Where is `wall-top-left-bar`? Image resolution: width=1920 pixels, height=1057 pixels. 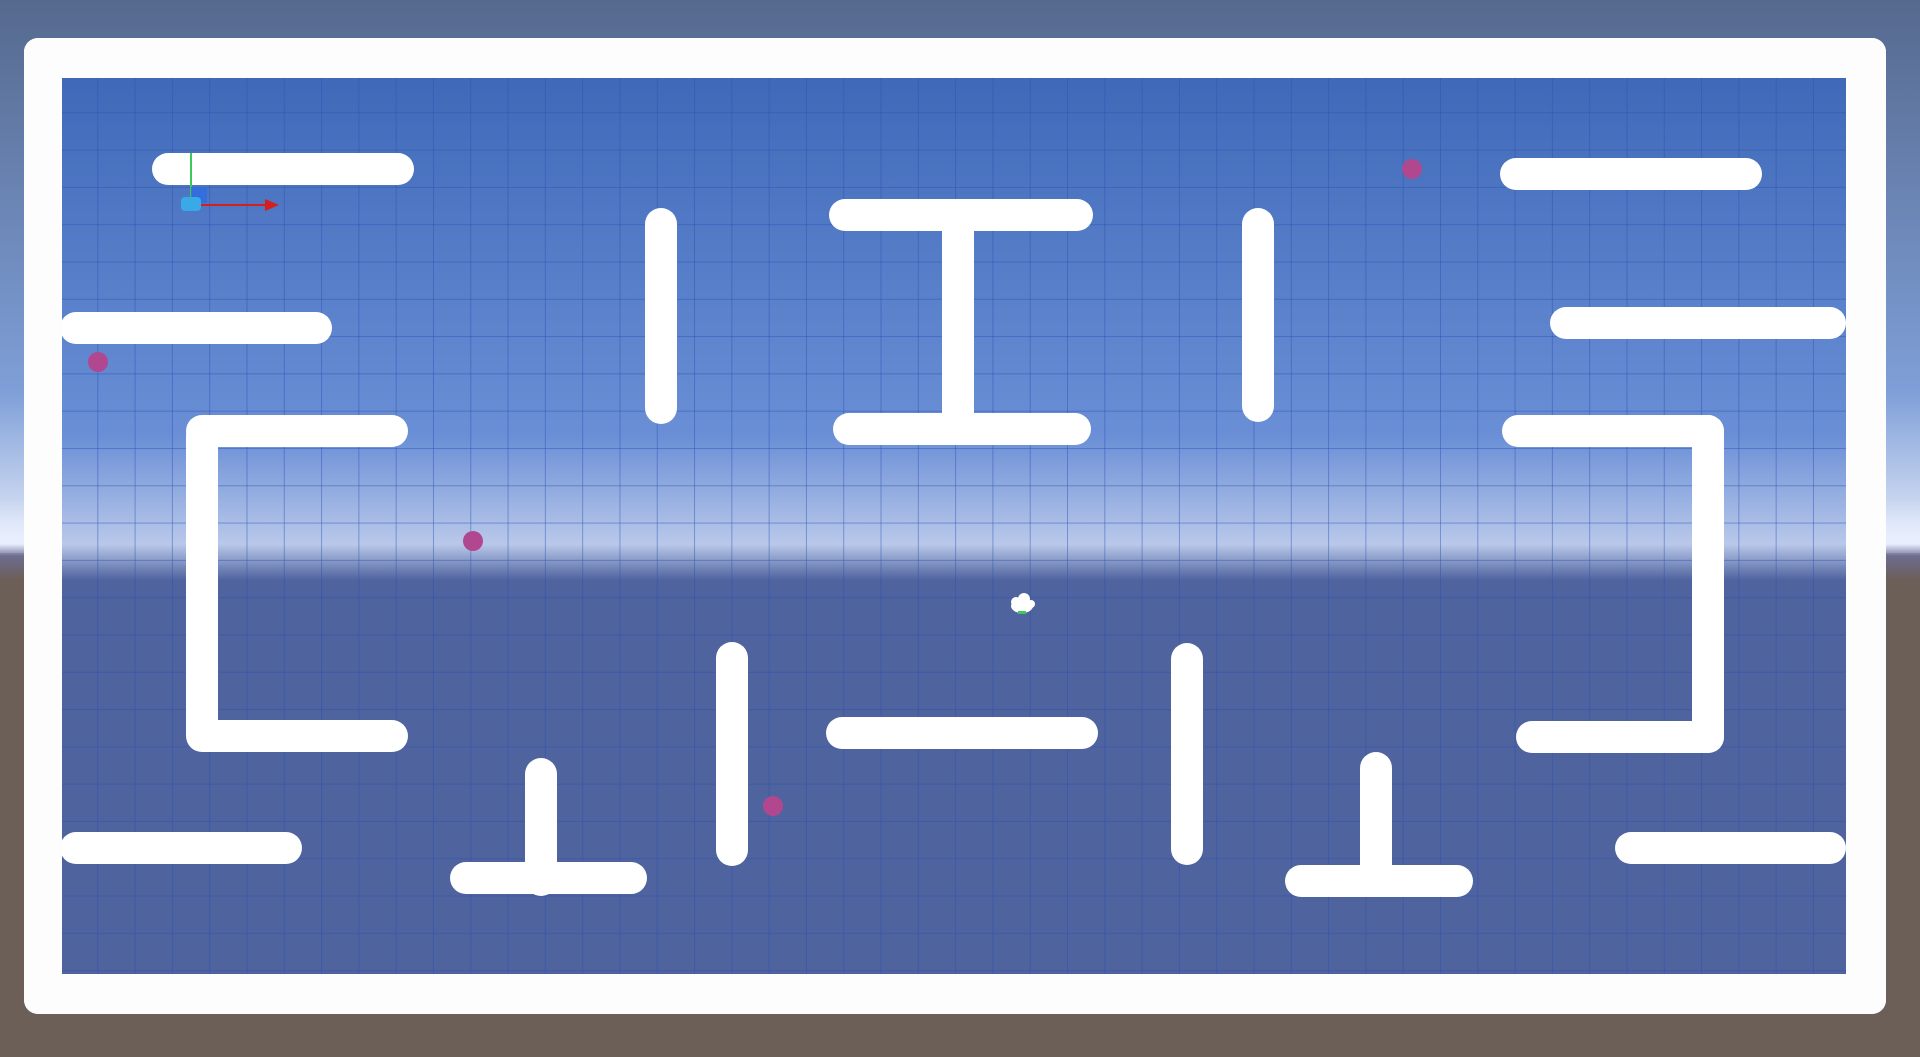
wall-top-left-bar is located at coordinates (283, 169).